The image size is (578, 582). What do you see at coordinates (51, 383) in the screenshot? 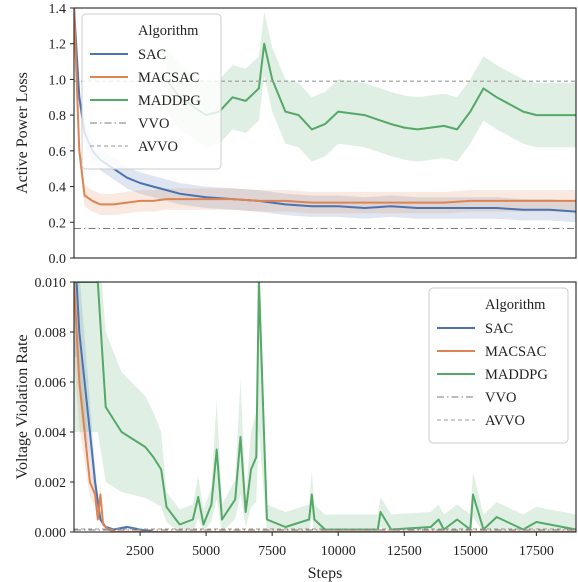
I see `y-tick-label: 0.006` at bounding box center [51, 383].